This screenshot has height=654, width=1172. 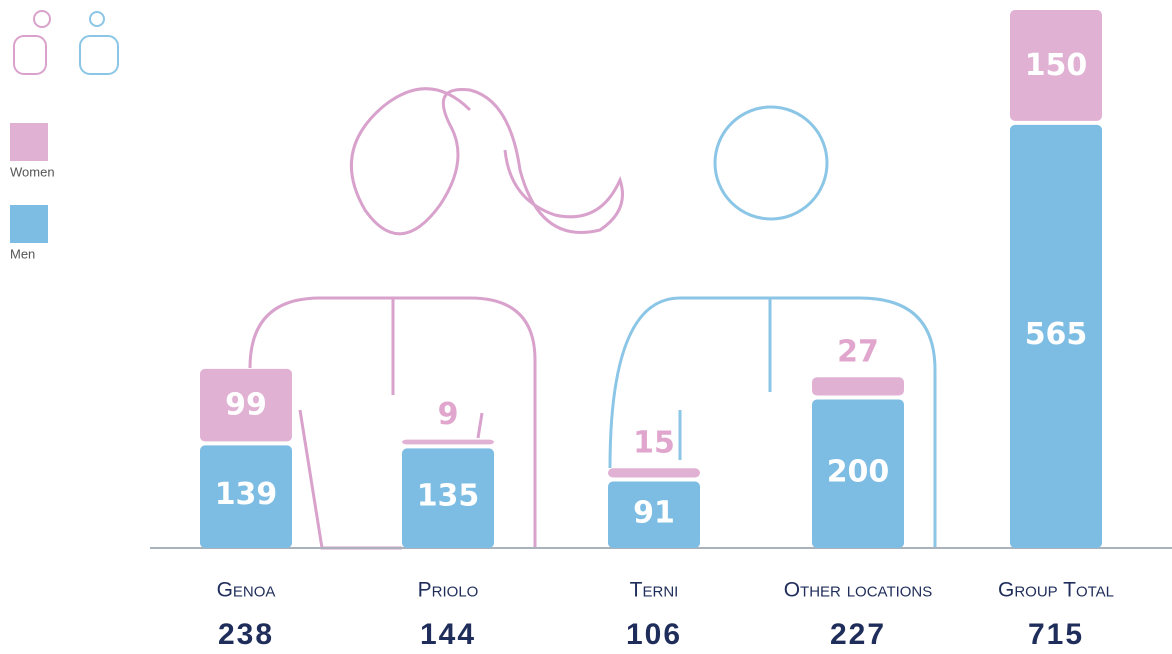 What do you see at coordinates (246, 590) in the screenshot?
I see `category-label: Genoa` at bounding box center [246, 590].